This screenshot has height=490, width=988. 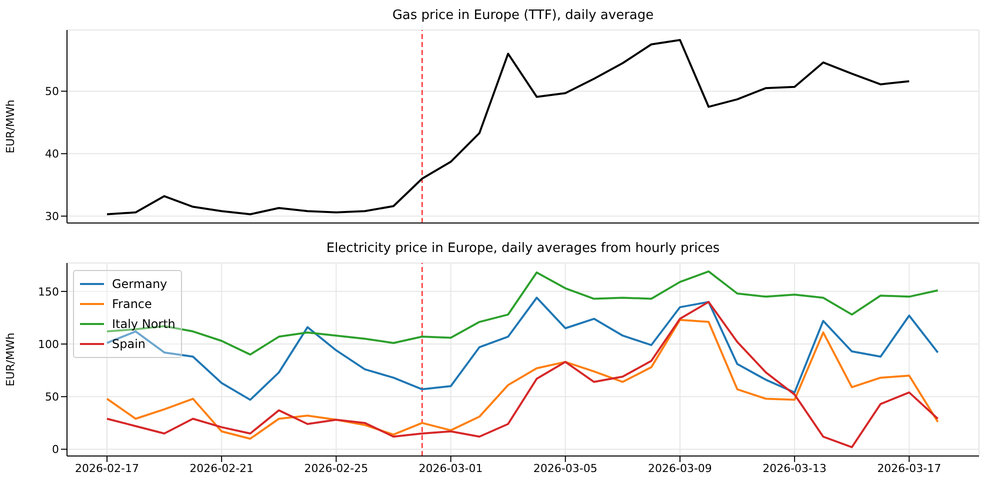 I want to click on y-tick-label: 150, so click(x=48, y=291).